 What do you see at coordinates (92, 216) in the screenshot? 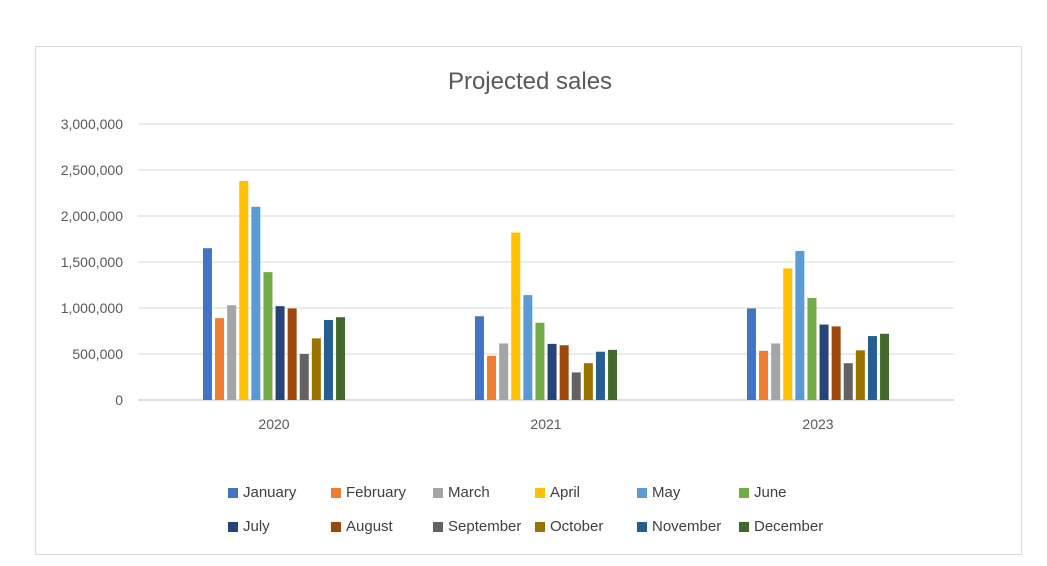
I see `y-tick-label: 2,000,000` at bounding box center [92, 216].